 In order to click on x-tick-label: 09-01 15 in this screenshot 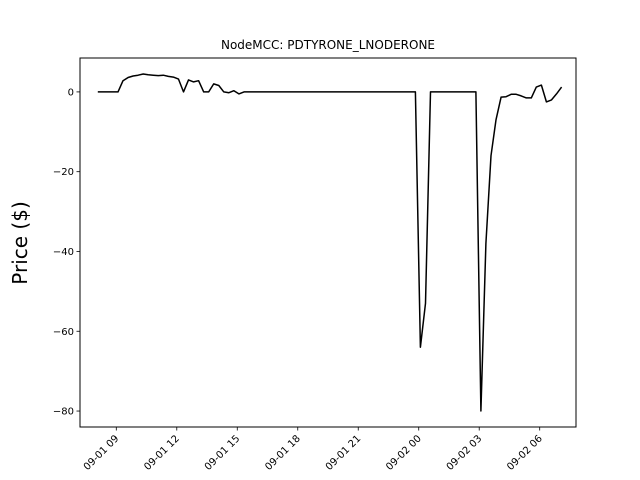, I will do `click(223, 453)`.